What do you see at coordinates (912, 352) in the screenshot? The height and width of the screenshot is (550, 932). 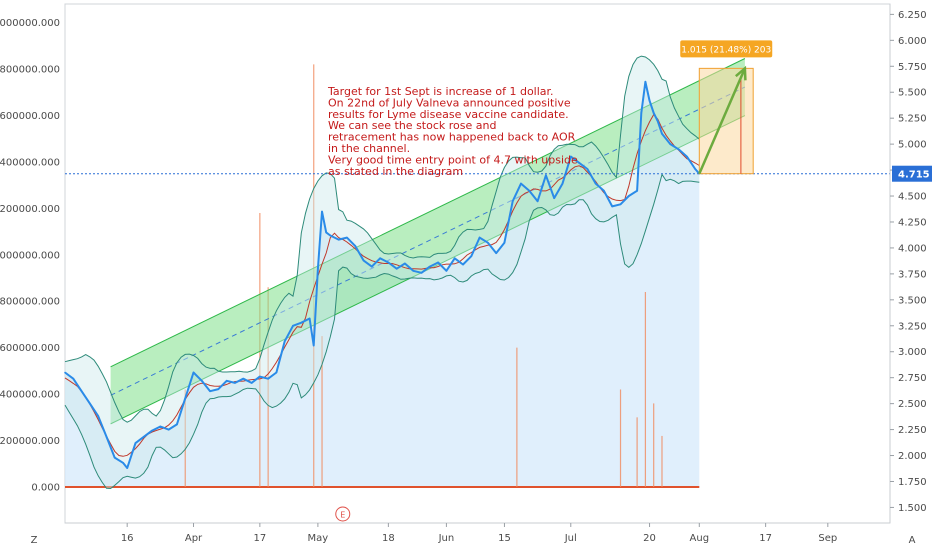 I see `price-tick-label: 3.000` at bounding box center [912, 352].